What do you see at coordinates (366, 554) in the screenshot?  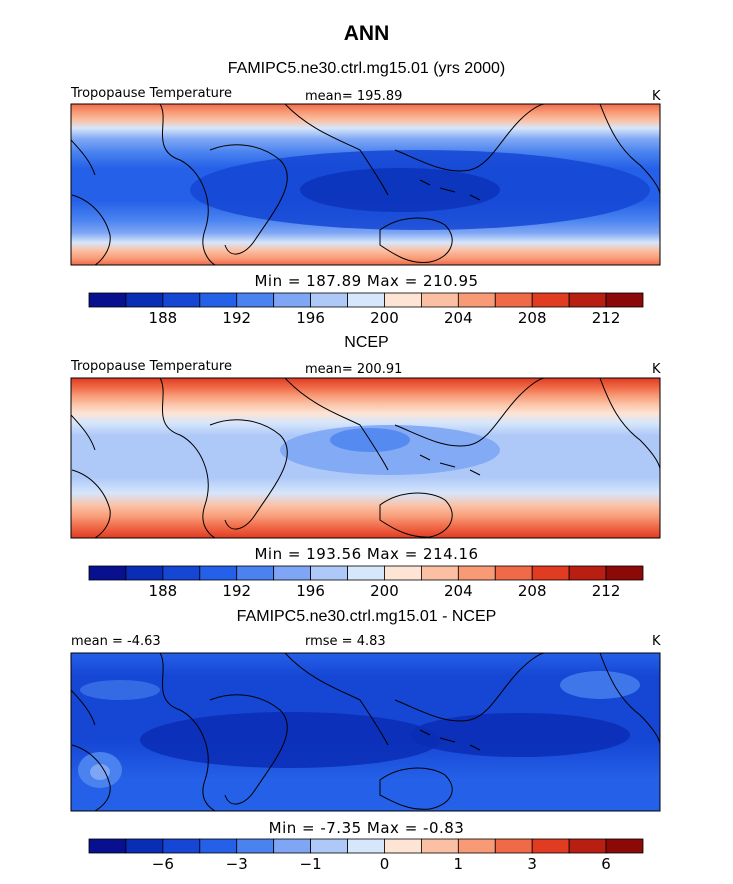 I see `panel-2-minmax: Min = 193.56 Max = 214.16` at bounding box center [366, 554].